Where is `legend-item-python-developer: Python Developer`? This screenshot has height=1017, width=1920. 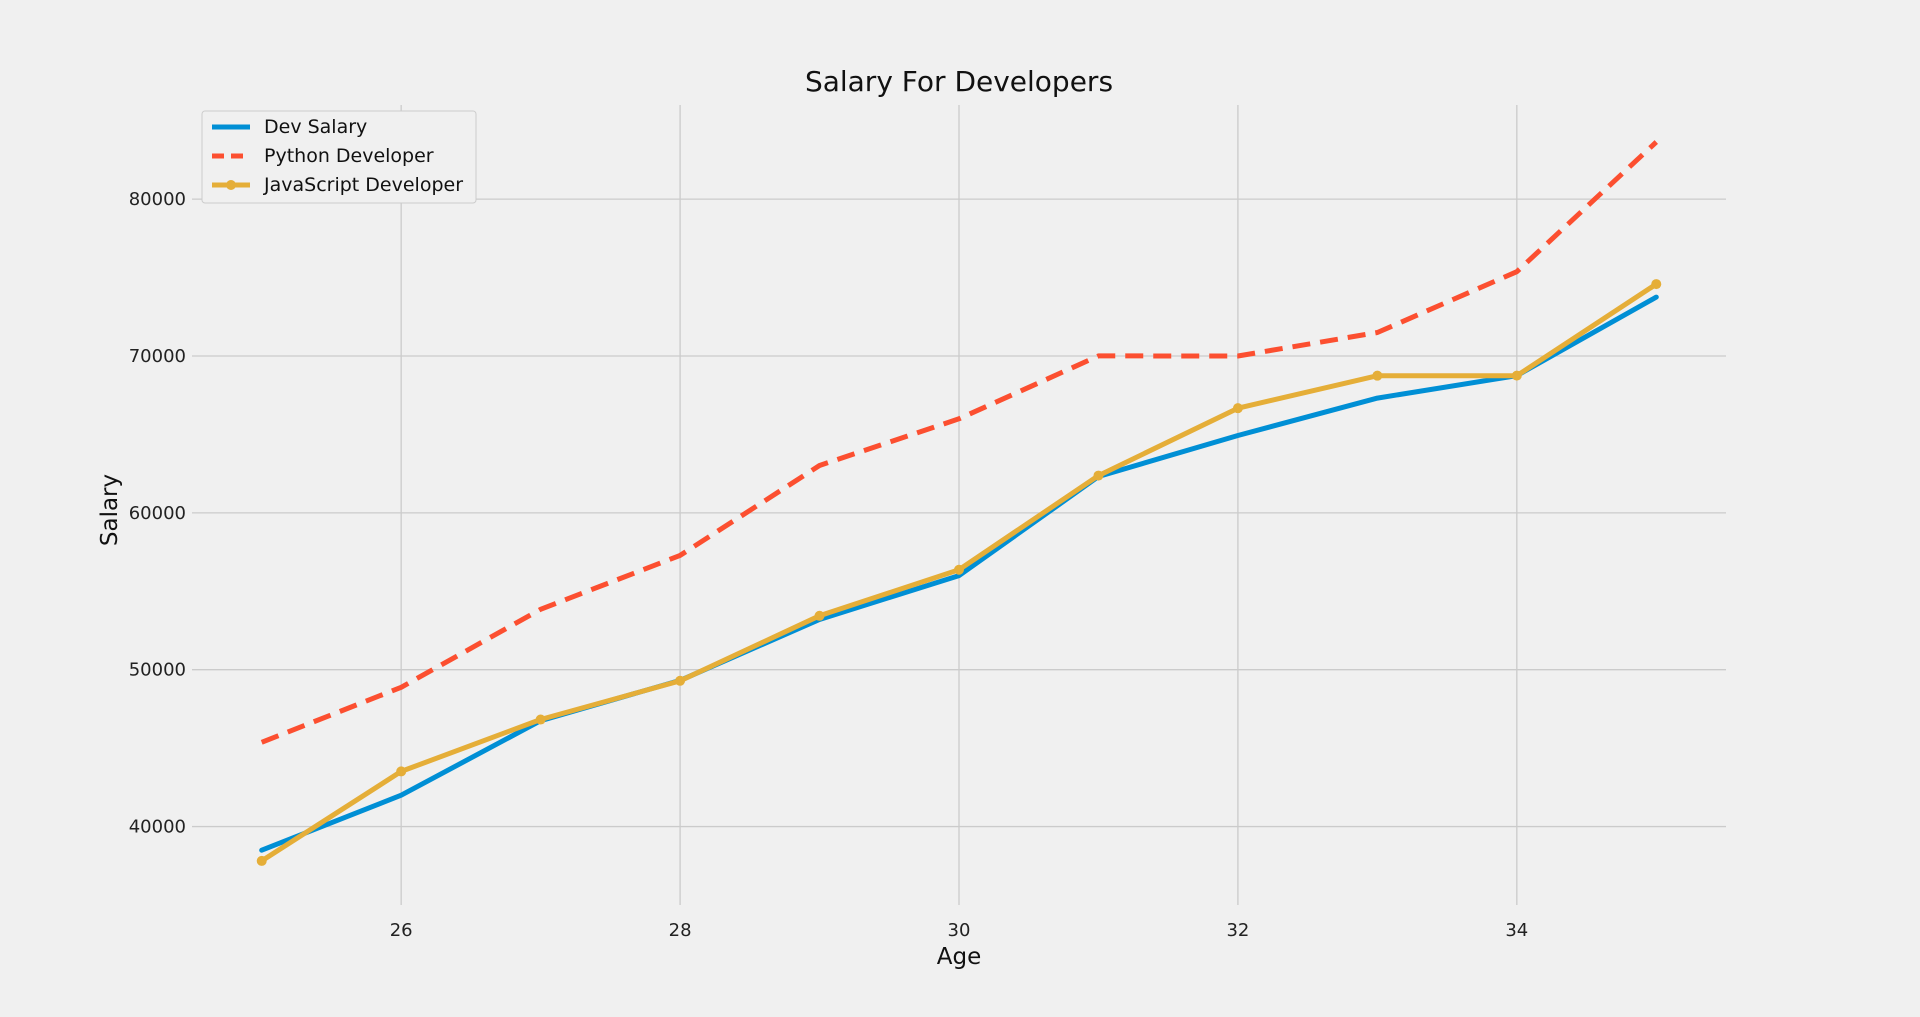
legend-item-python-developer: Python Developer is located at coordinates (323, 156).